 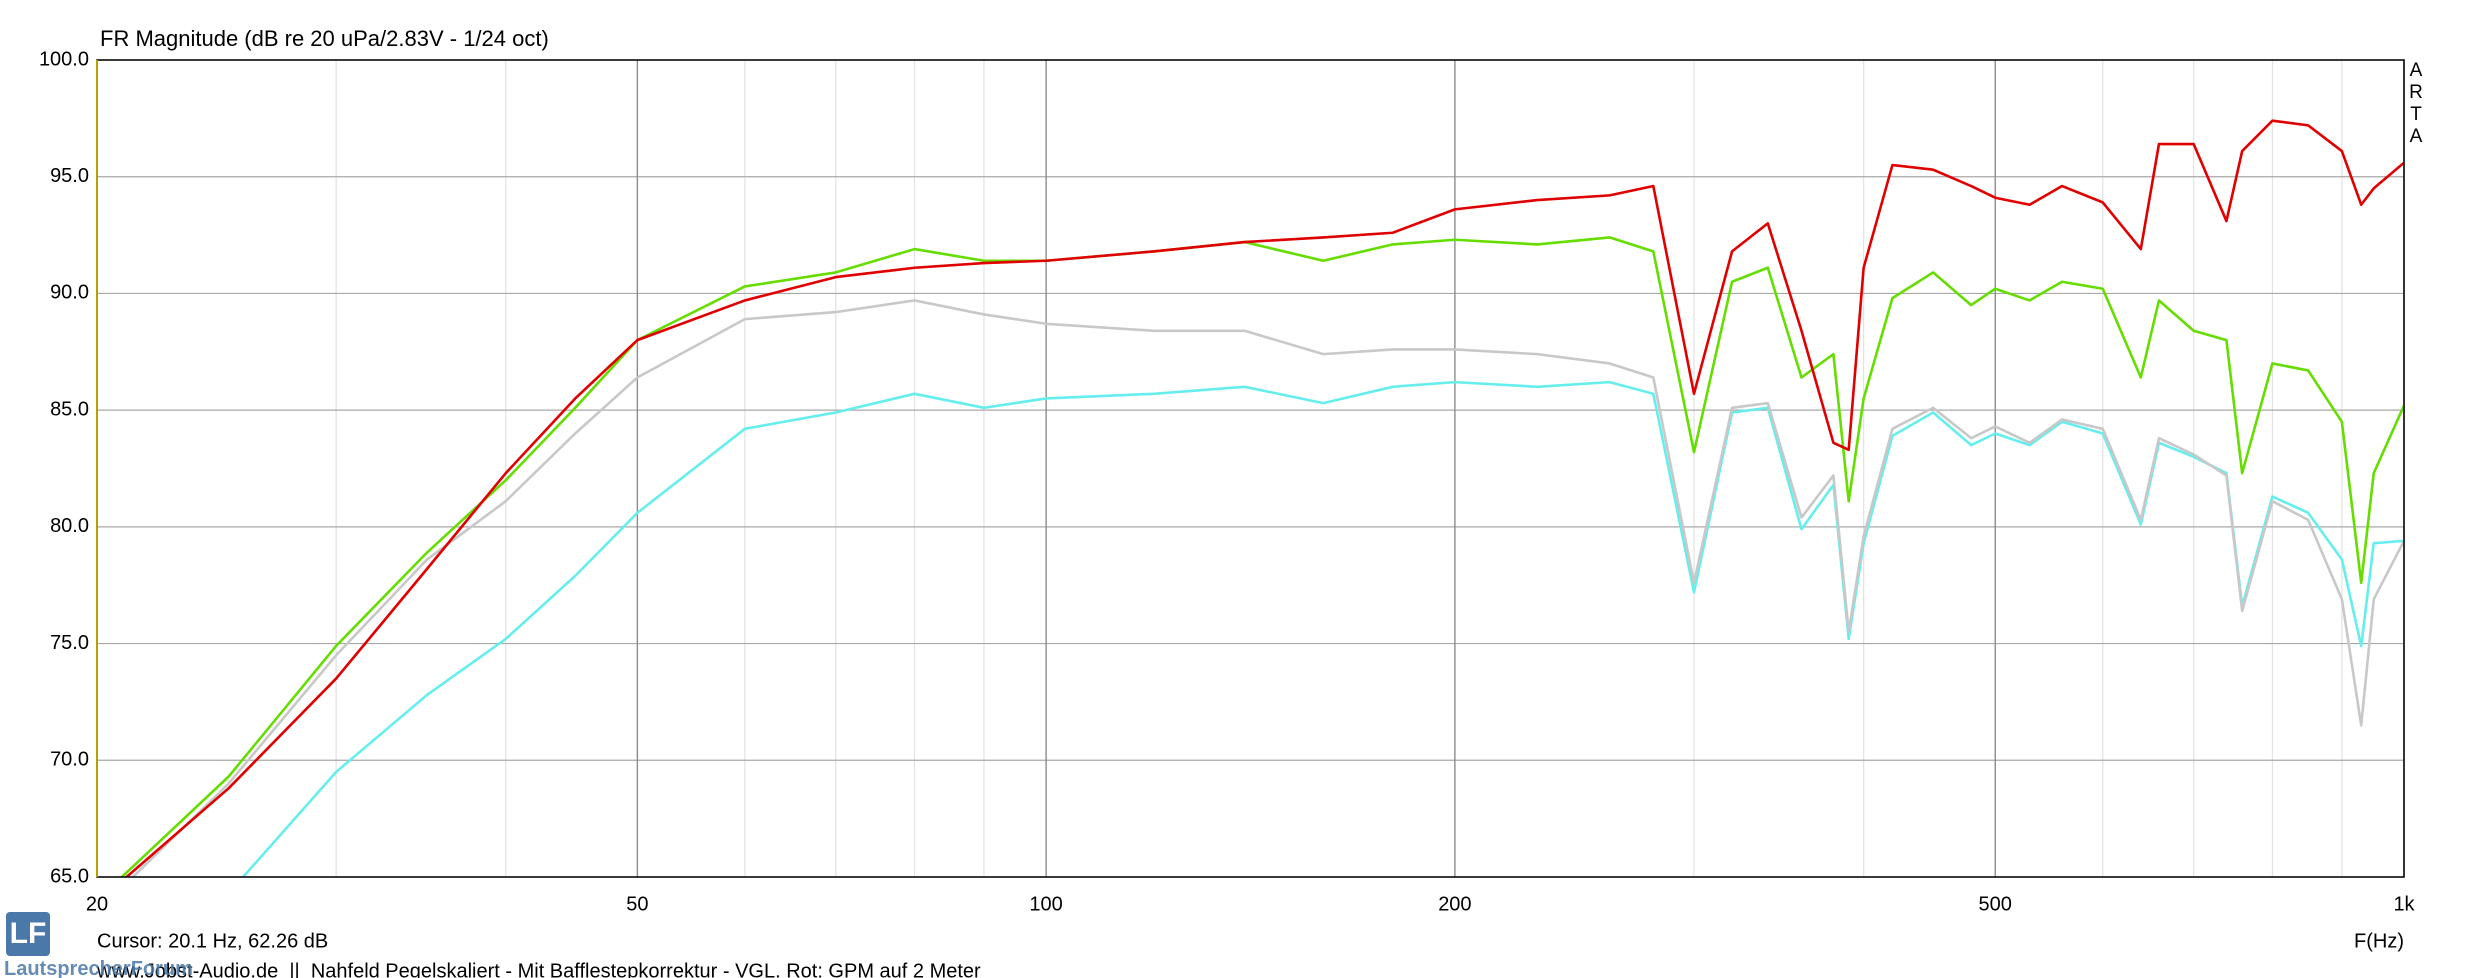 What do you see at coordinates (637, 904) in the screenshot?
I see `x-tick-label: 50` at bounding box center [637, 904].